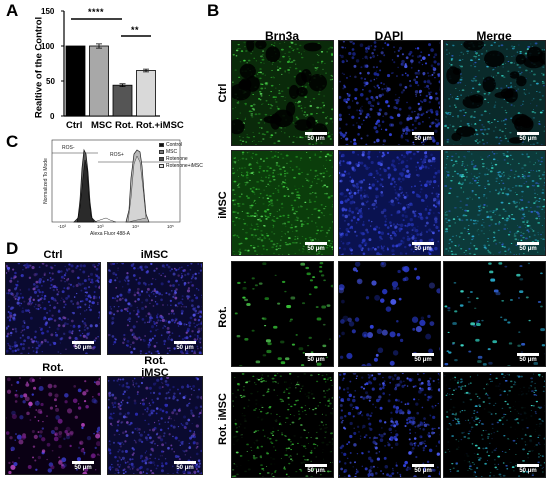  What do you see at coordinates (146, 93) in the screenshot?
I see `bar-rot-imsc` at bounding box center [146, 93].